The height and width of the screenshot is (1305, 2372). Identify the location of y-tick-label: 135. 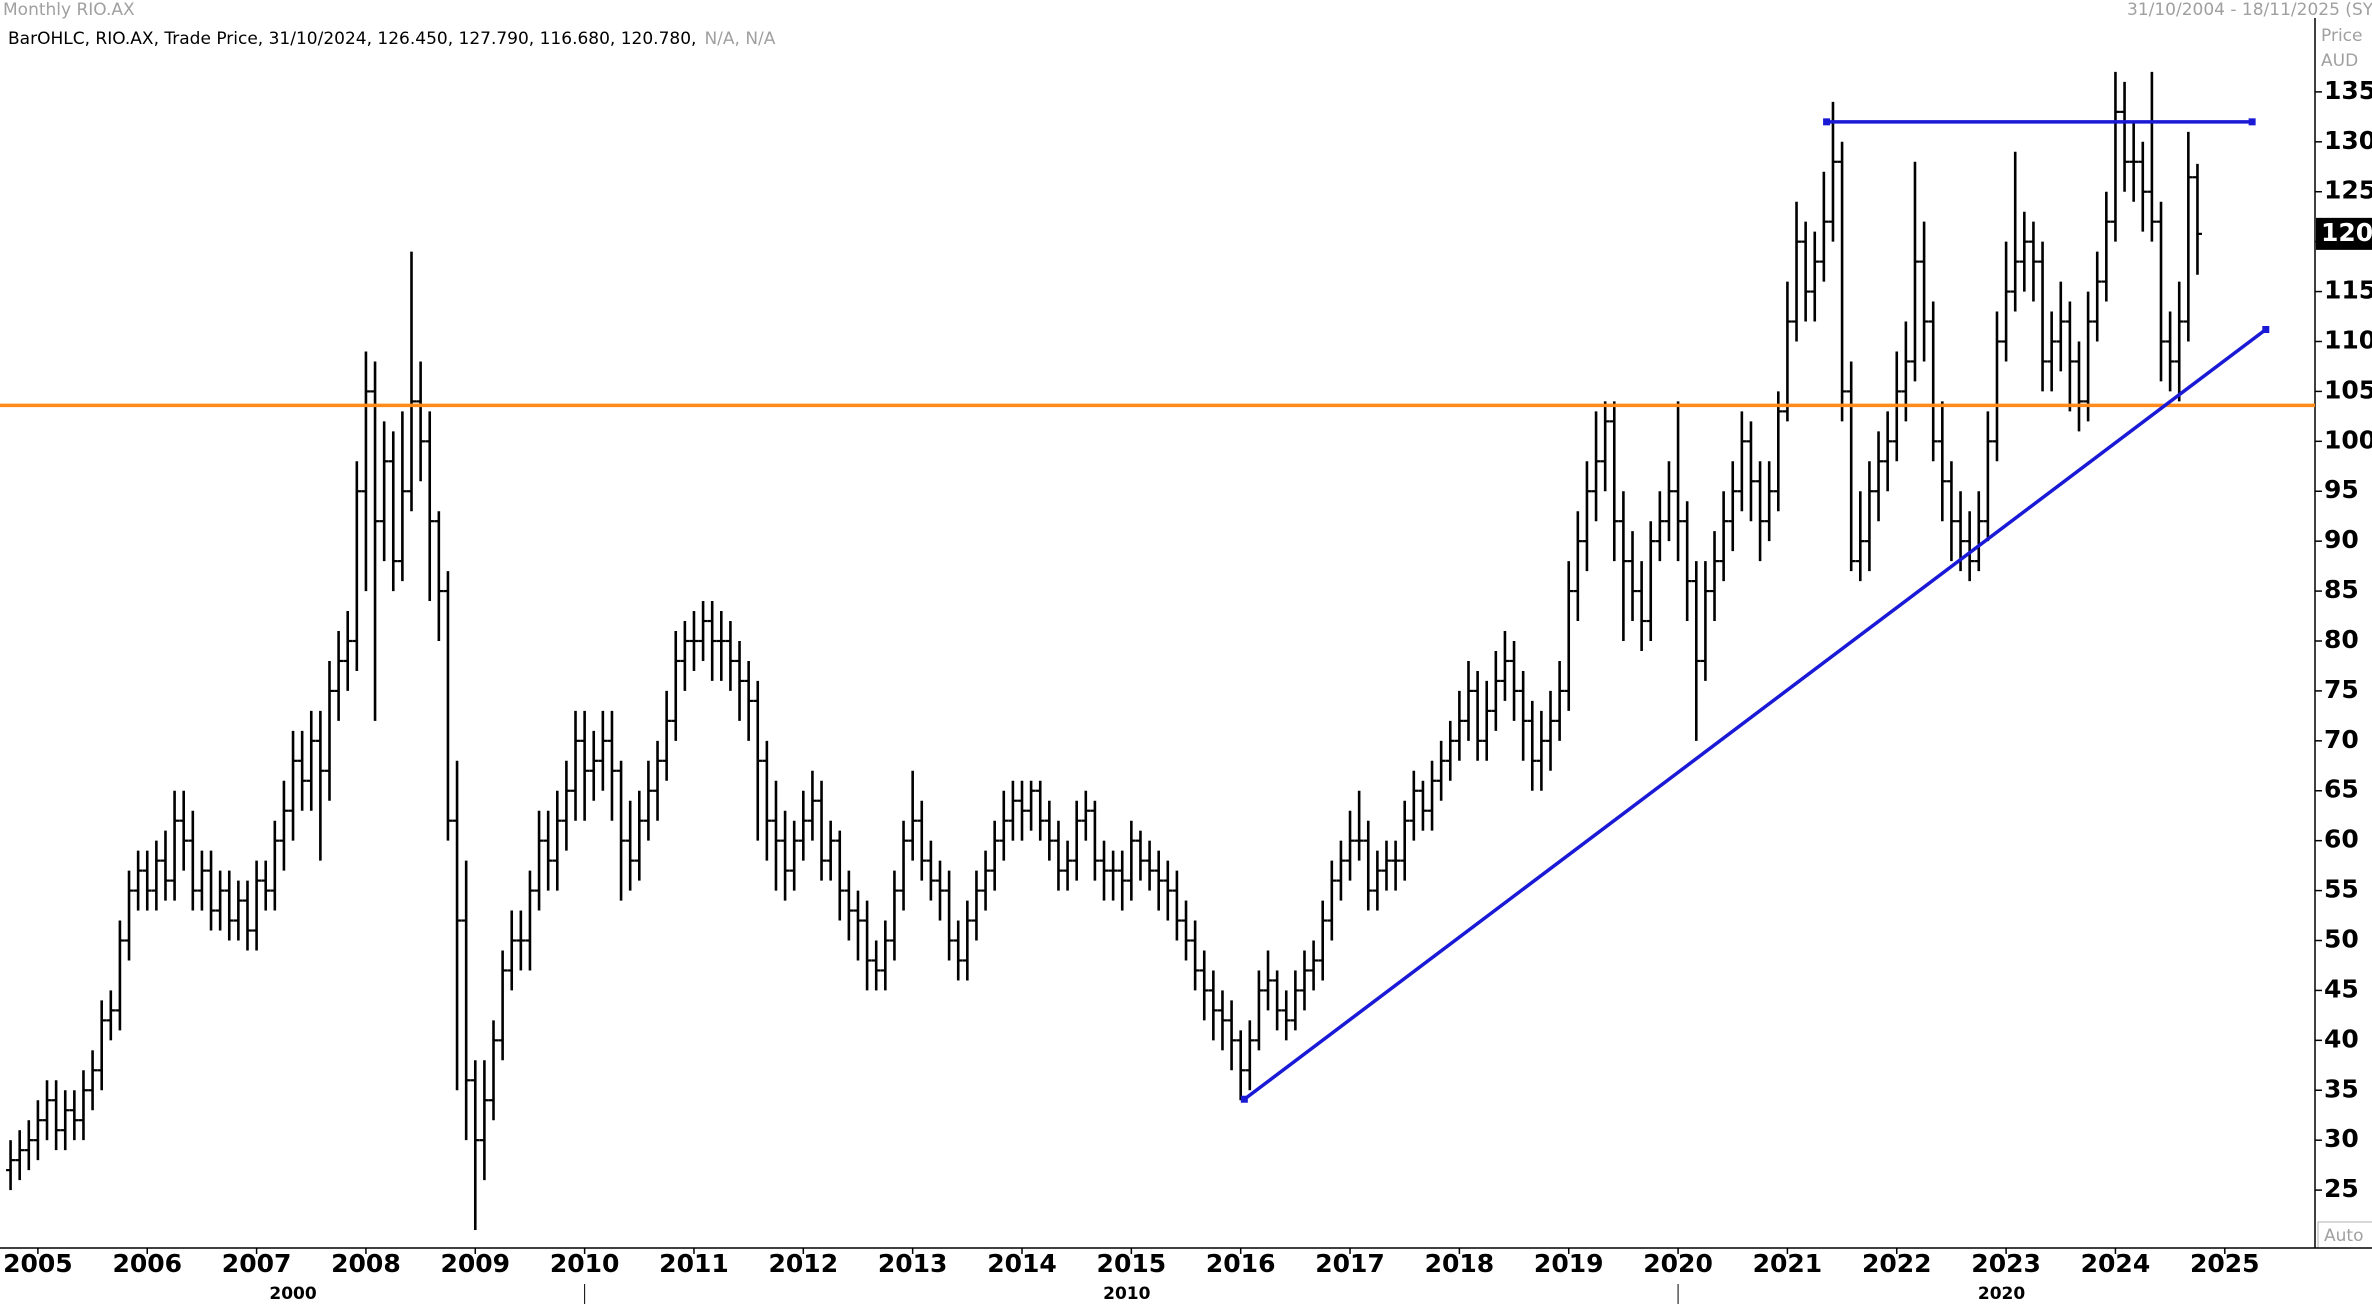
(2348, 90).